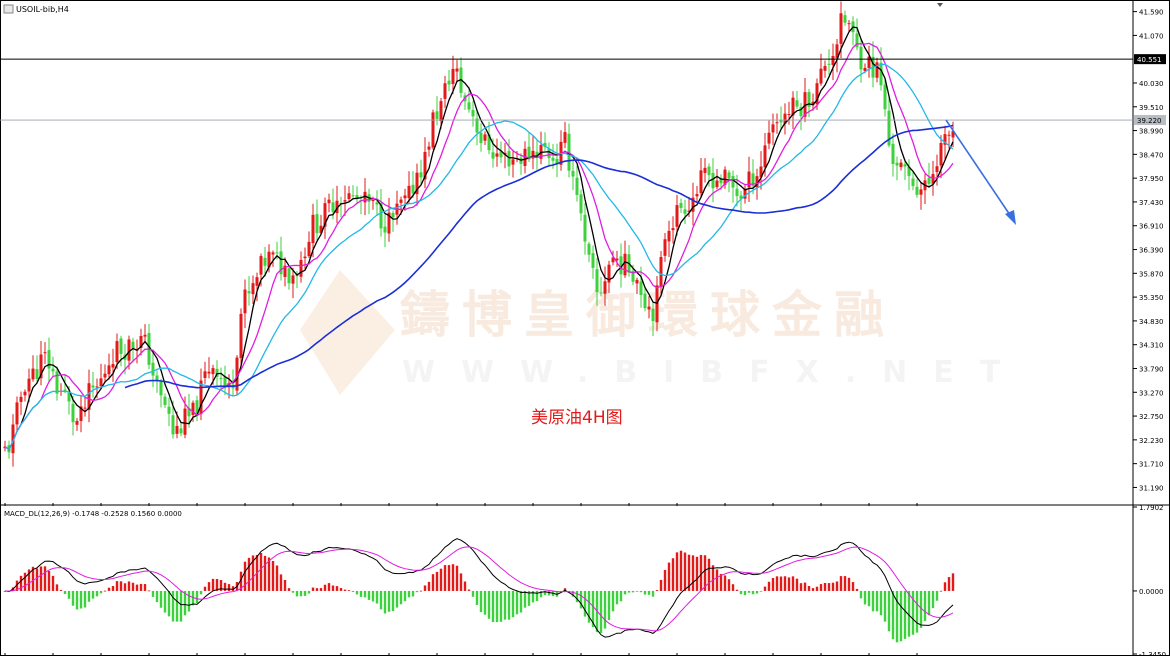 The width and height of the screenshot is (1170, 656). Describe the element at coordinates (1151, 155) in the screenshot. I see `price-tick-label: 38.470` at that location.